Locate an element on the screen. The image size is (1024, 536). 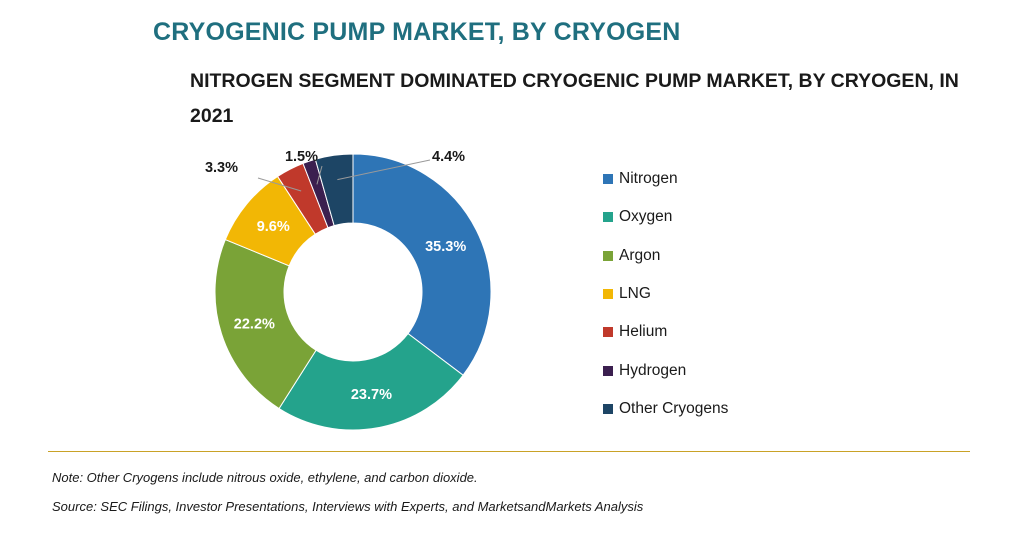
leader-line-hydrogen is located at coordinates (319, 175).